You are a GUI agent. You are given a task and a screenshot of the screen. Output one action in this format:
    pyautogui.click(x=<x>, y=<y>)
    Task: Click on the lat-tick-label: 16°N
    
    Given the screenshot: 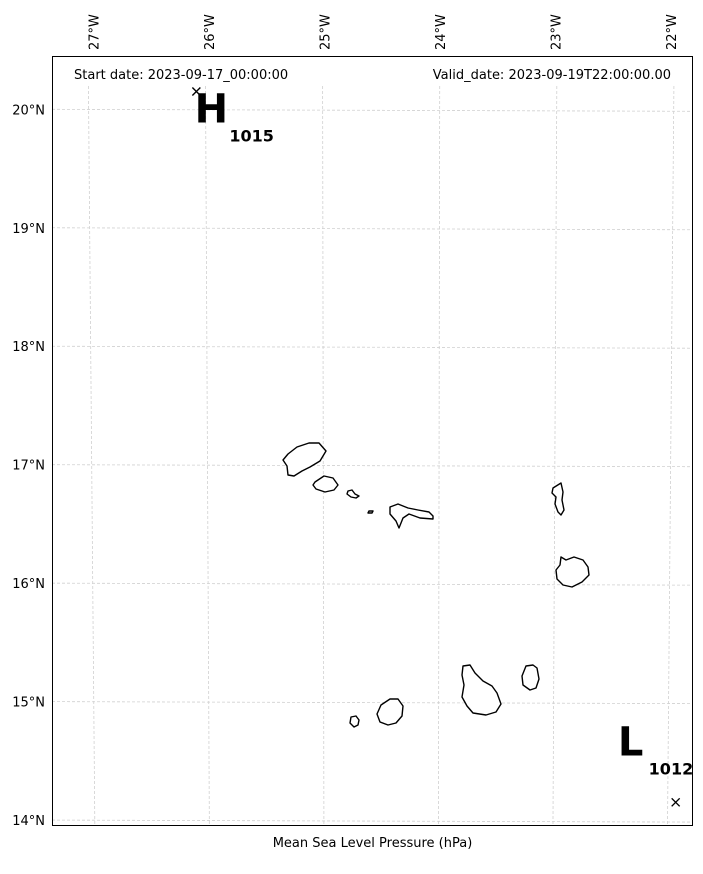 What is the action you would take?
    pyautogui.click(x=28, y=584)
    